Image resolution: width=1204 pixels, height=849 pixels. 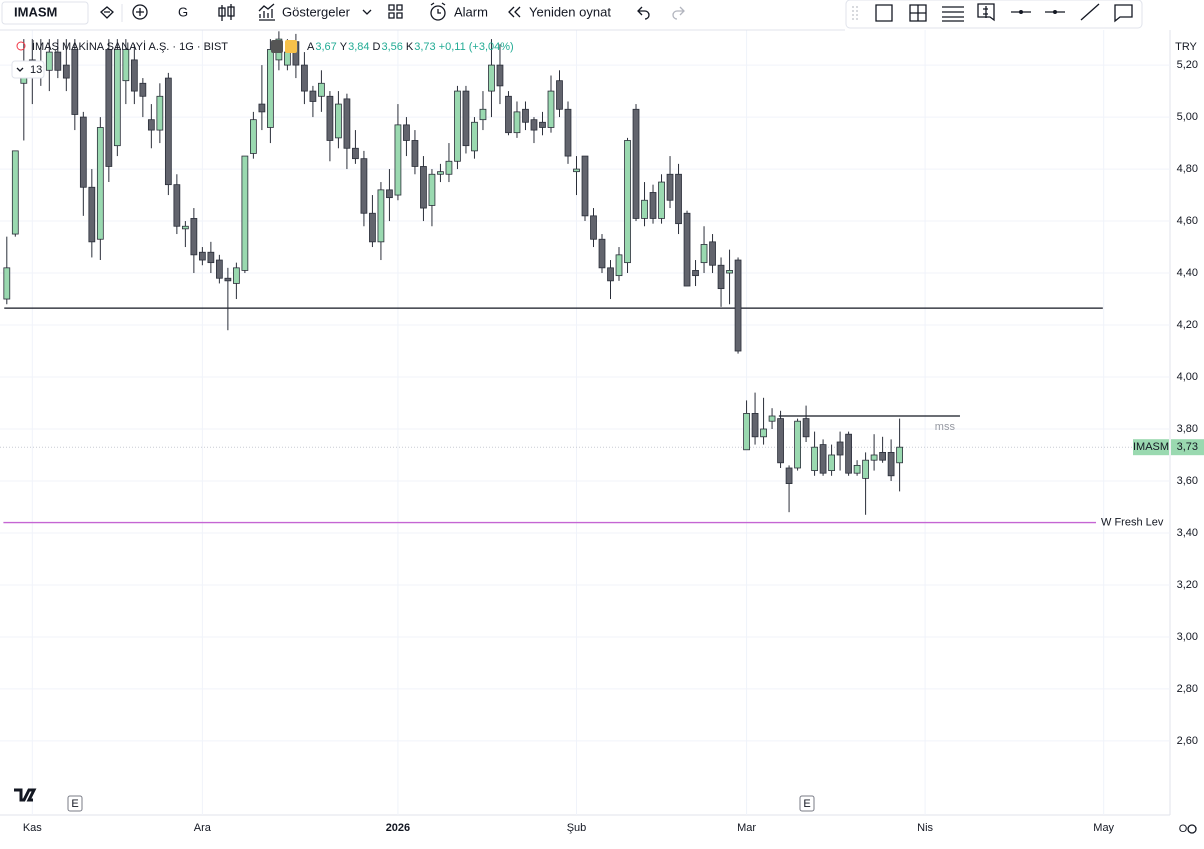 I want to click on y-tick-label: 3,20, so click(x=1187, y=585).